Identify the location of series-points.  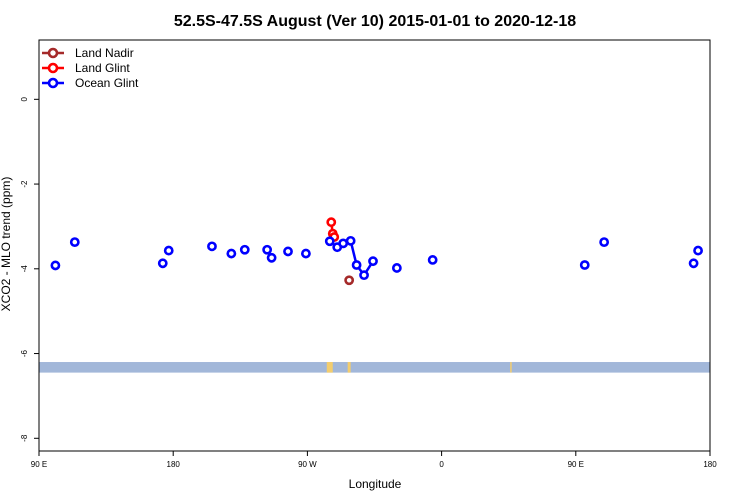
(376, 251).